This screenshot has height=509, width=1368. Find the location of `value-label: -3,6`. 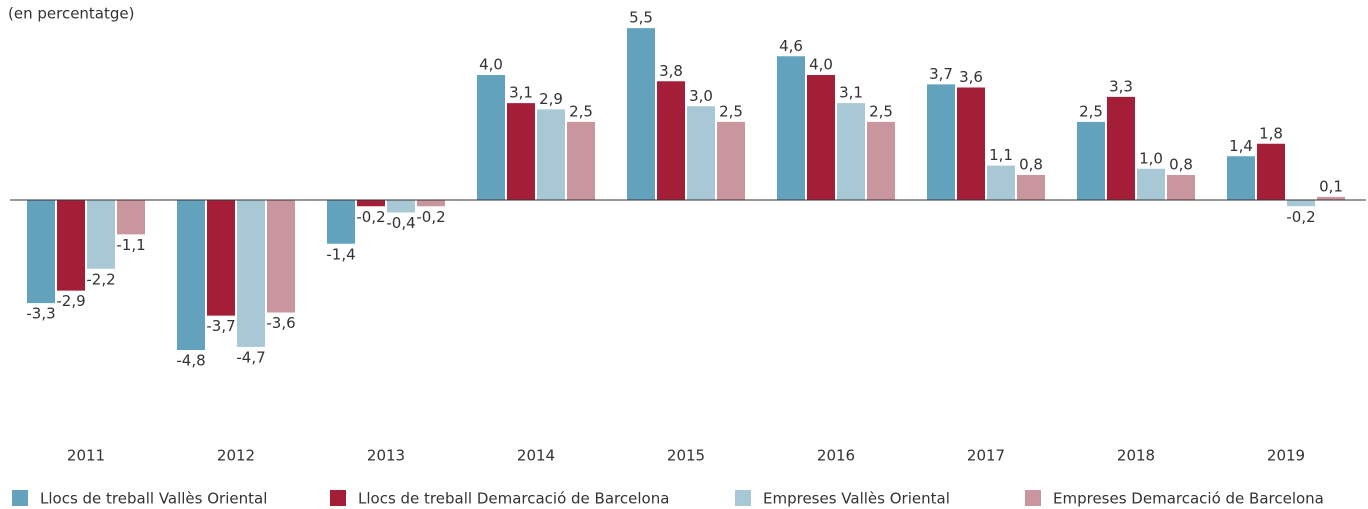

value-label: -3,6 is located at coordinates (280, 323).